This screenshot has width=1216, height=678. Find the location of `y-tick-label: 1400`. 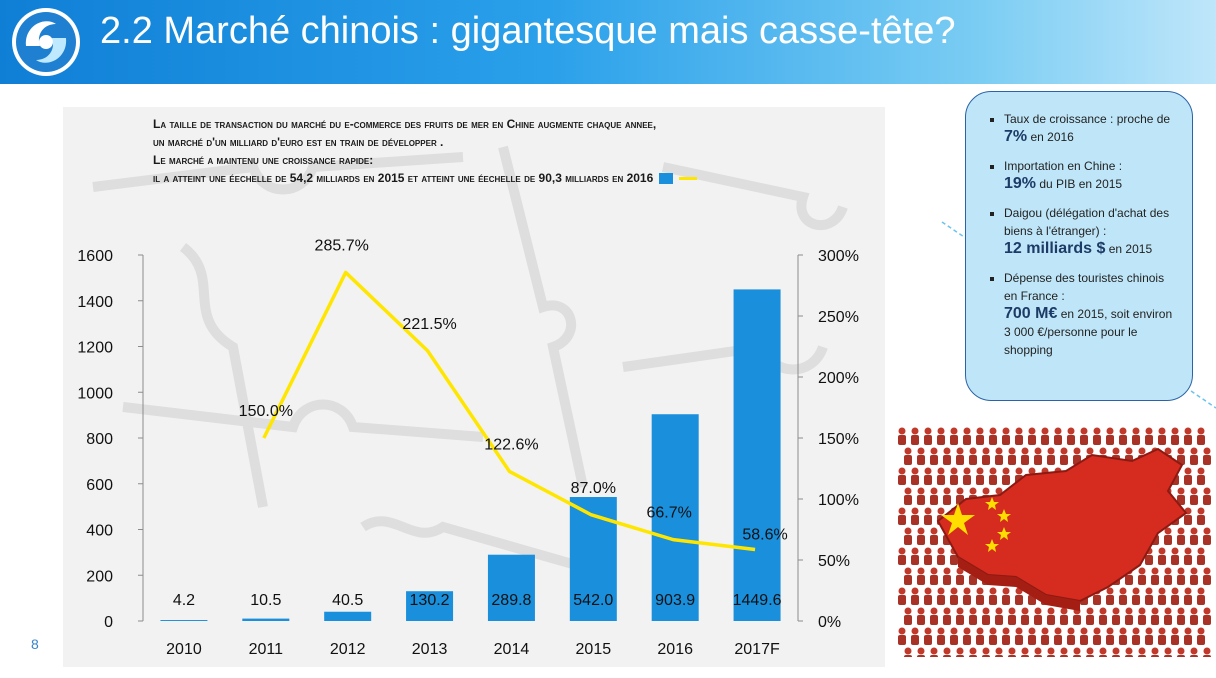

y-tick-label: 1400 is located at coordinates (95, 302).